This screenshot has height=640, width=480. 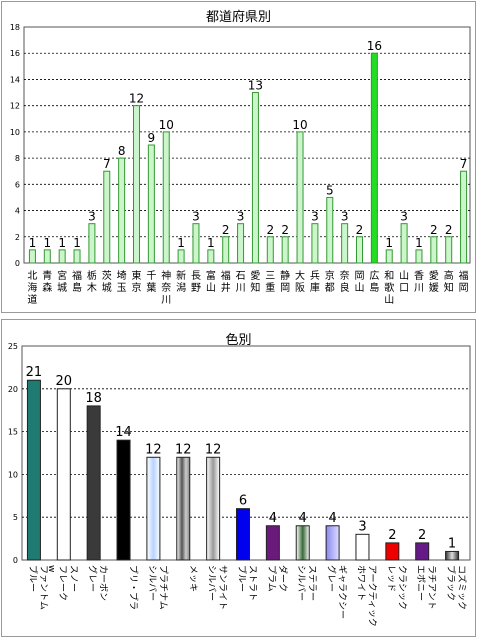 What do you see at coordinates (449, 230) in the screenshot?
I see `data-label-高知: 2` at bounding box center [449, 230].